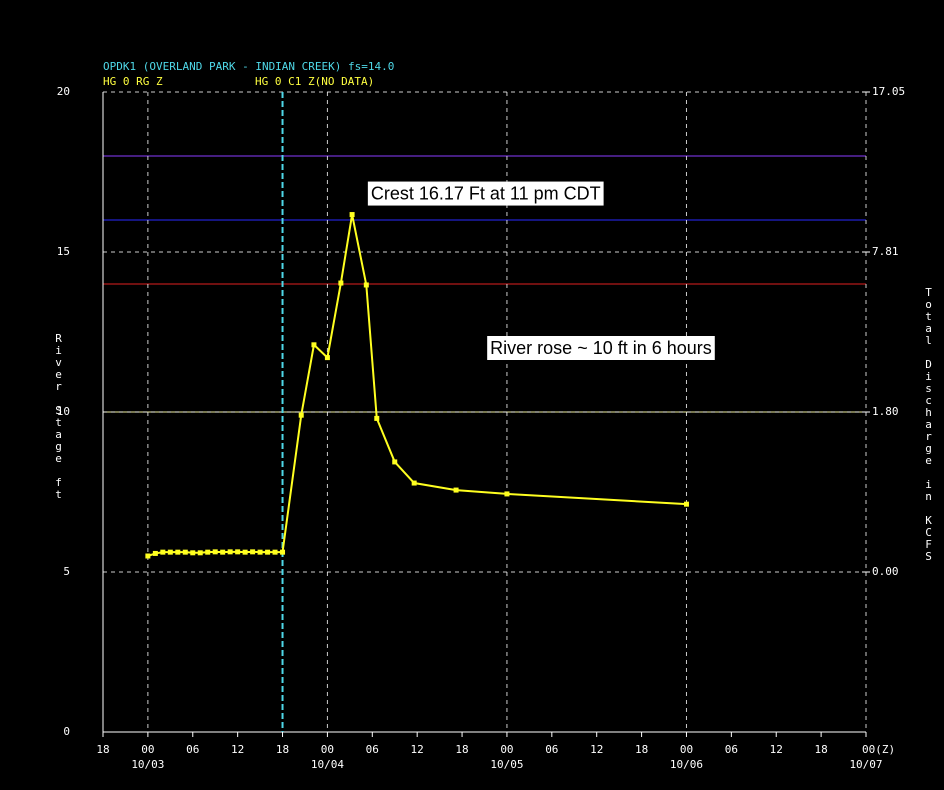 The width and height of the screenshot is (944, 790). What do you see at coordinates (327, 764) in the screenshot?
I see `x-date-label: 10/04` at bounding box center [327, 764].